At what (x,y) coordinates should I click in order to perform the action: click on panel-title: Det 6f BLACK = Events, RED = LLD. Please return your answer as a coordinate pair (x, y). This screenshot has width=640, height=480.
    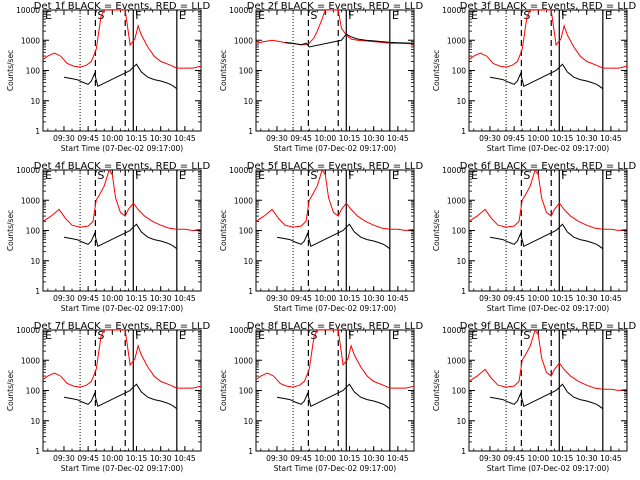
    Looking at the image, I should click on (548, 166).